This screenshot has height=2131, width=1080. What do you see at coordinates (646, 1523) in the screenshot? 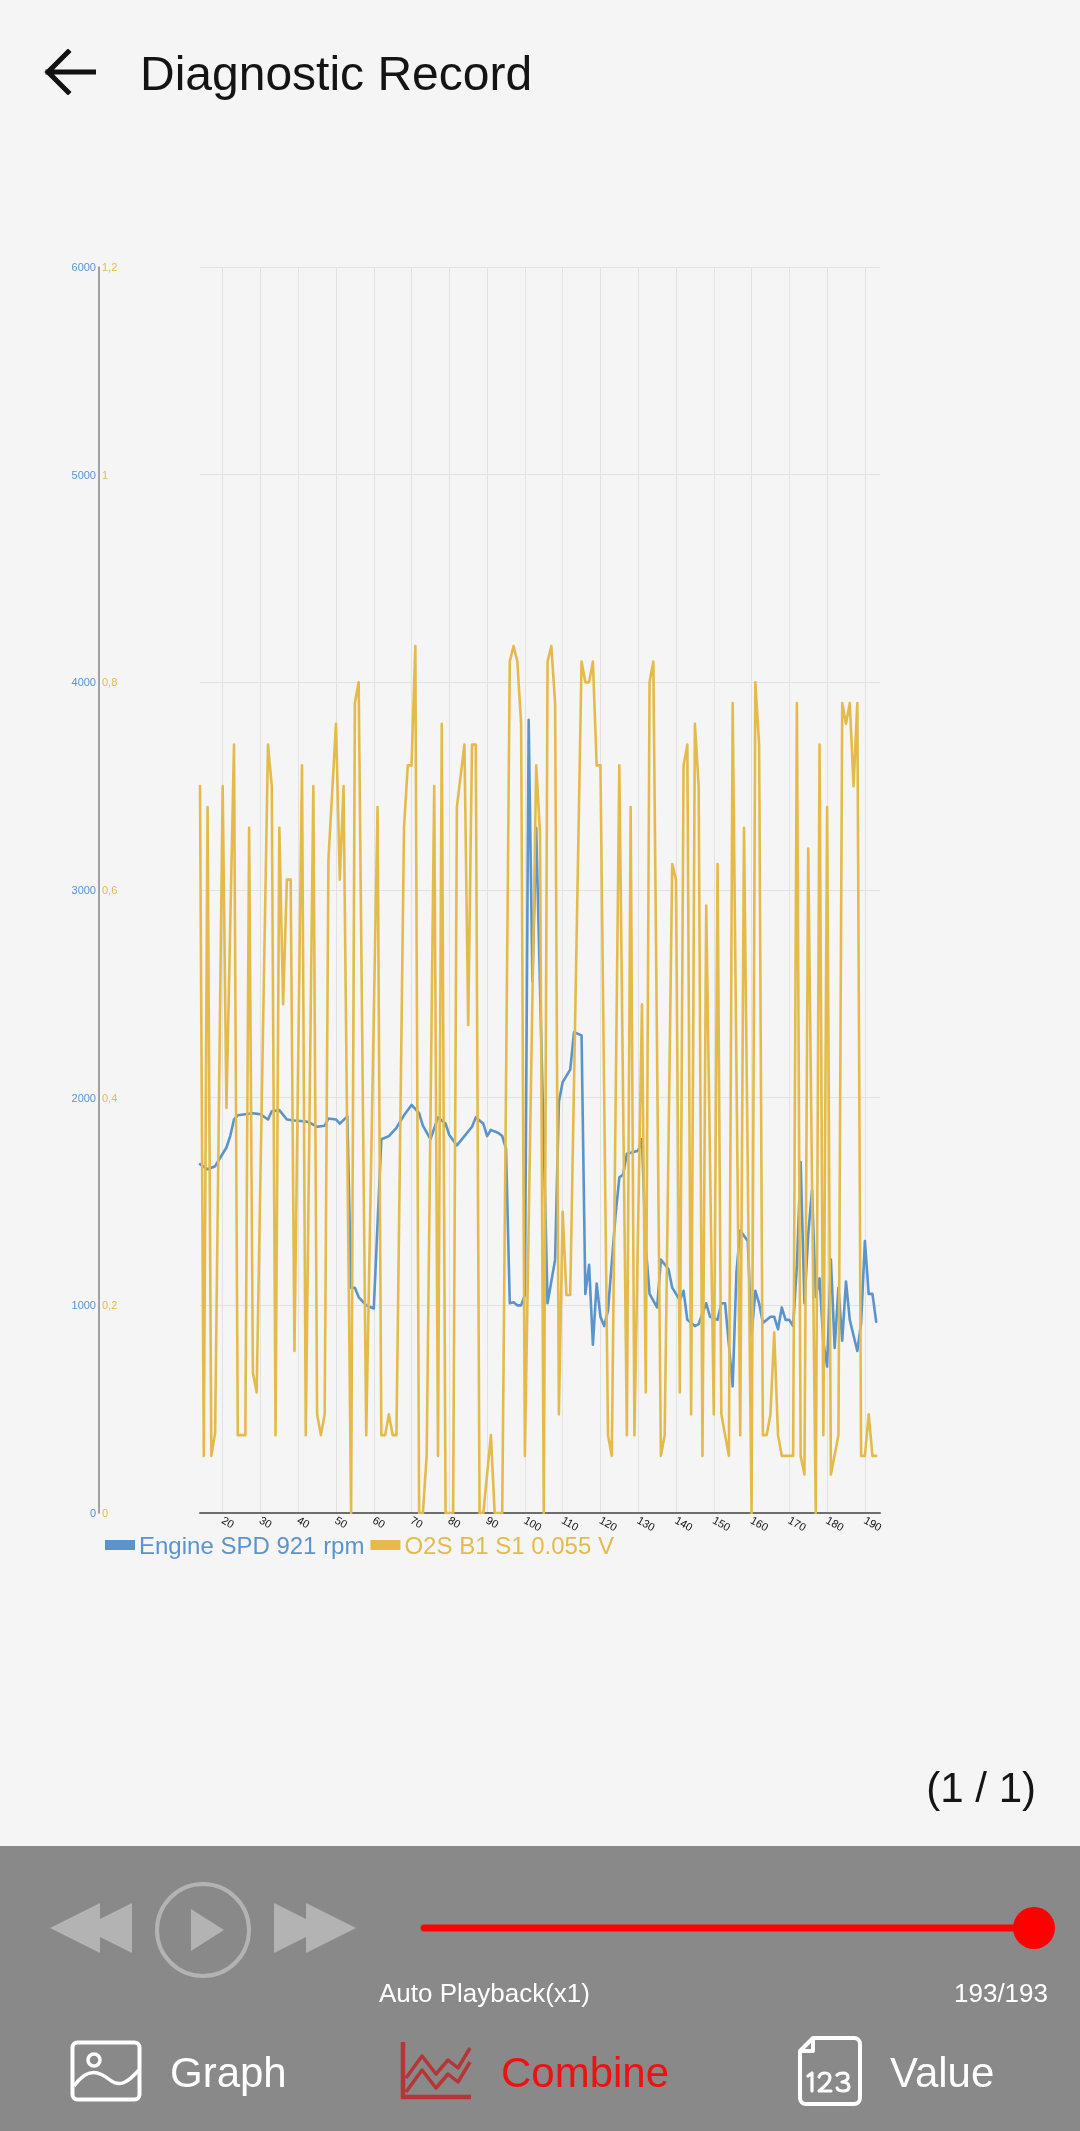
I see `x-tick-label: 130` at bounding box center [646, 1523].